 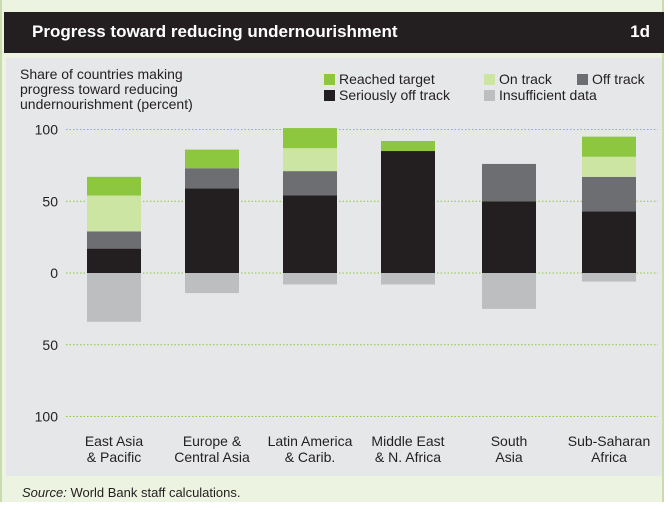 I want to click on x-tick-label: Africa, so click(x=609, y=457).